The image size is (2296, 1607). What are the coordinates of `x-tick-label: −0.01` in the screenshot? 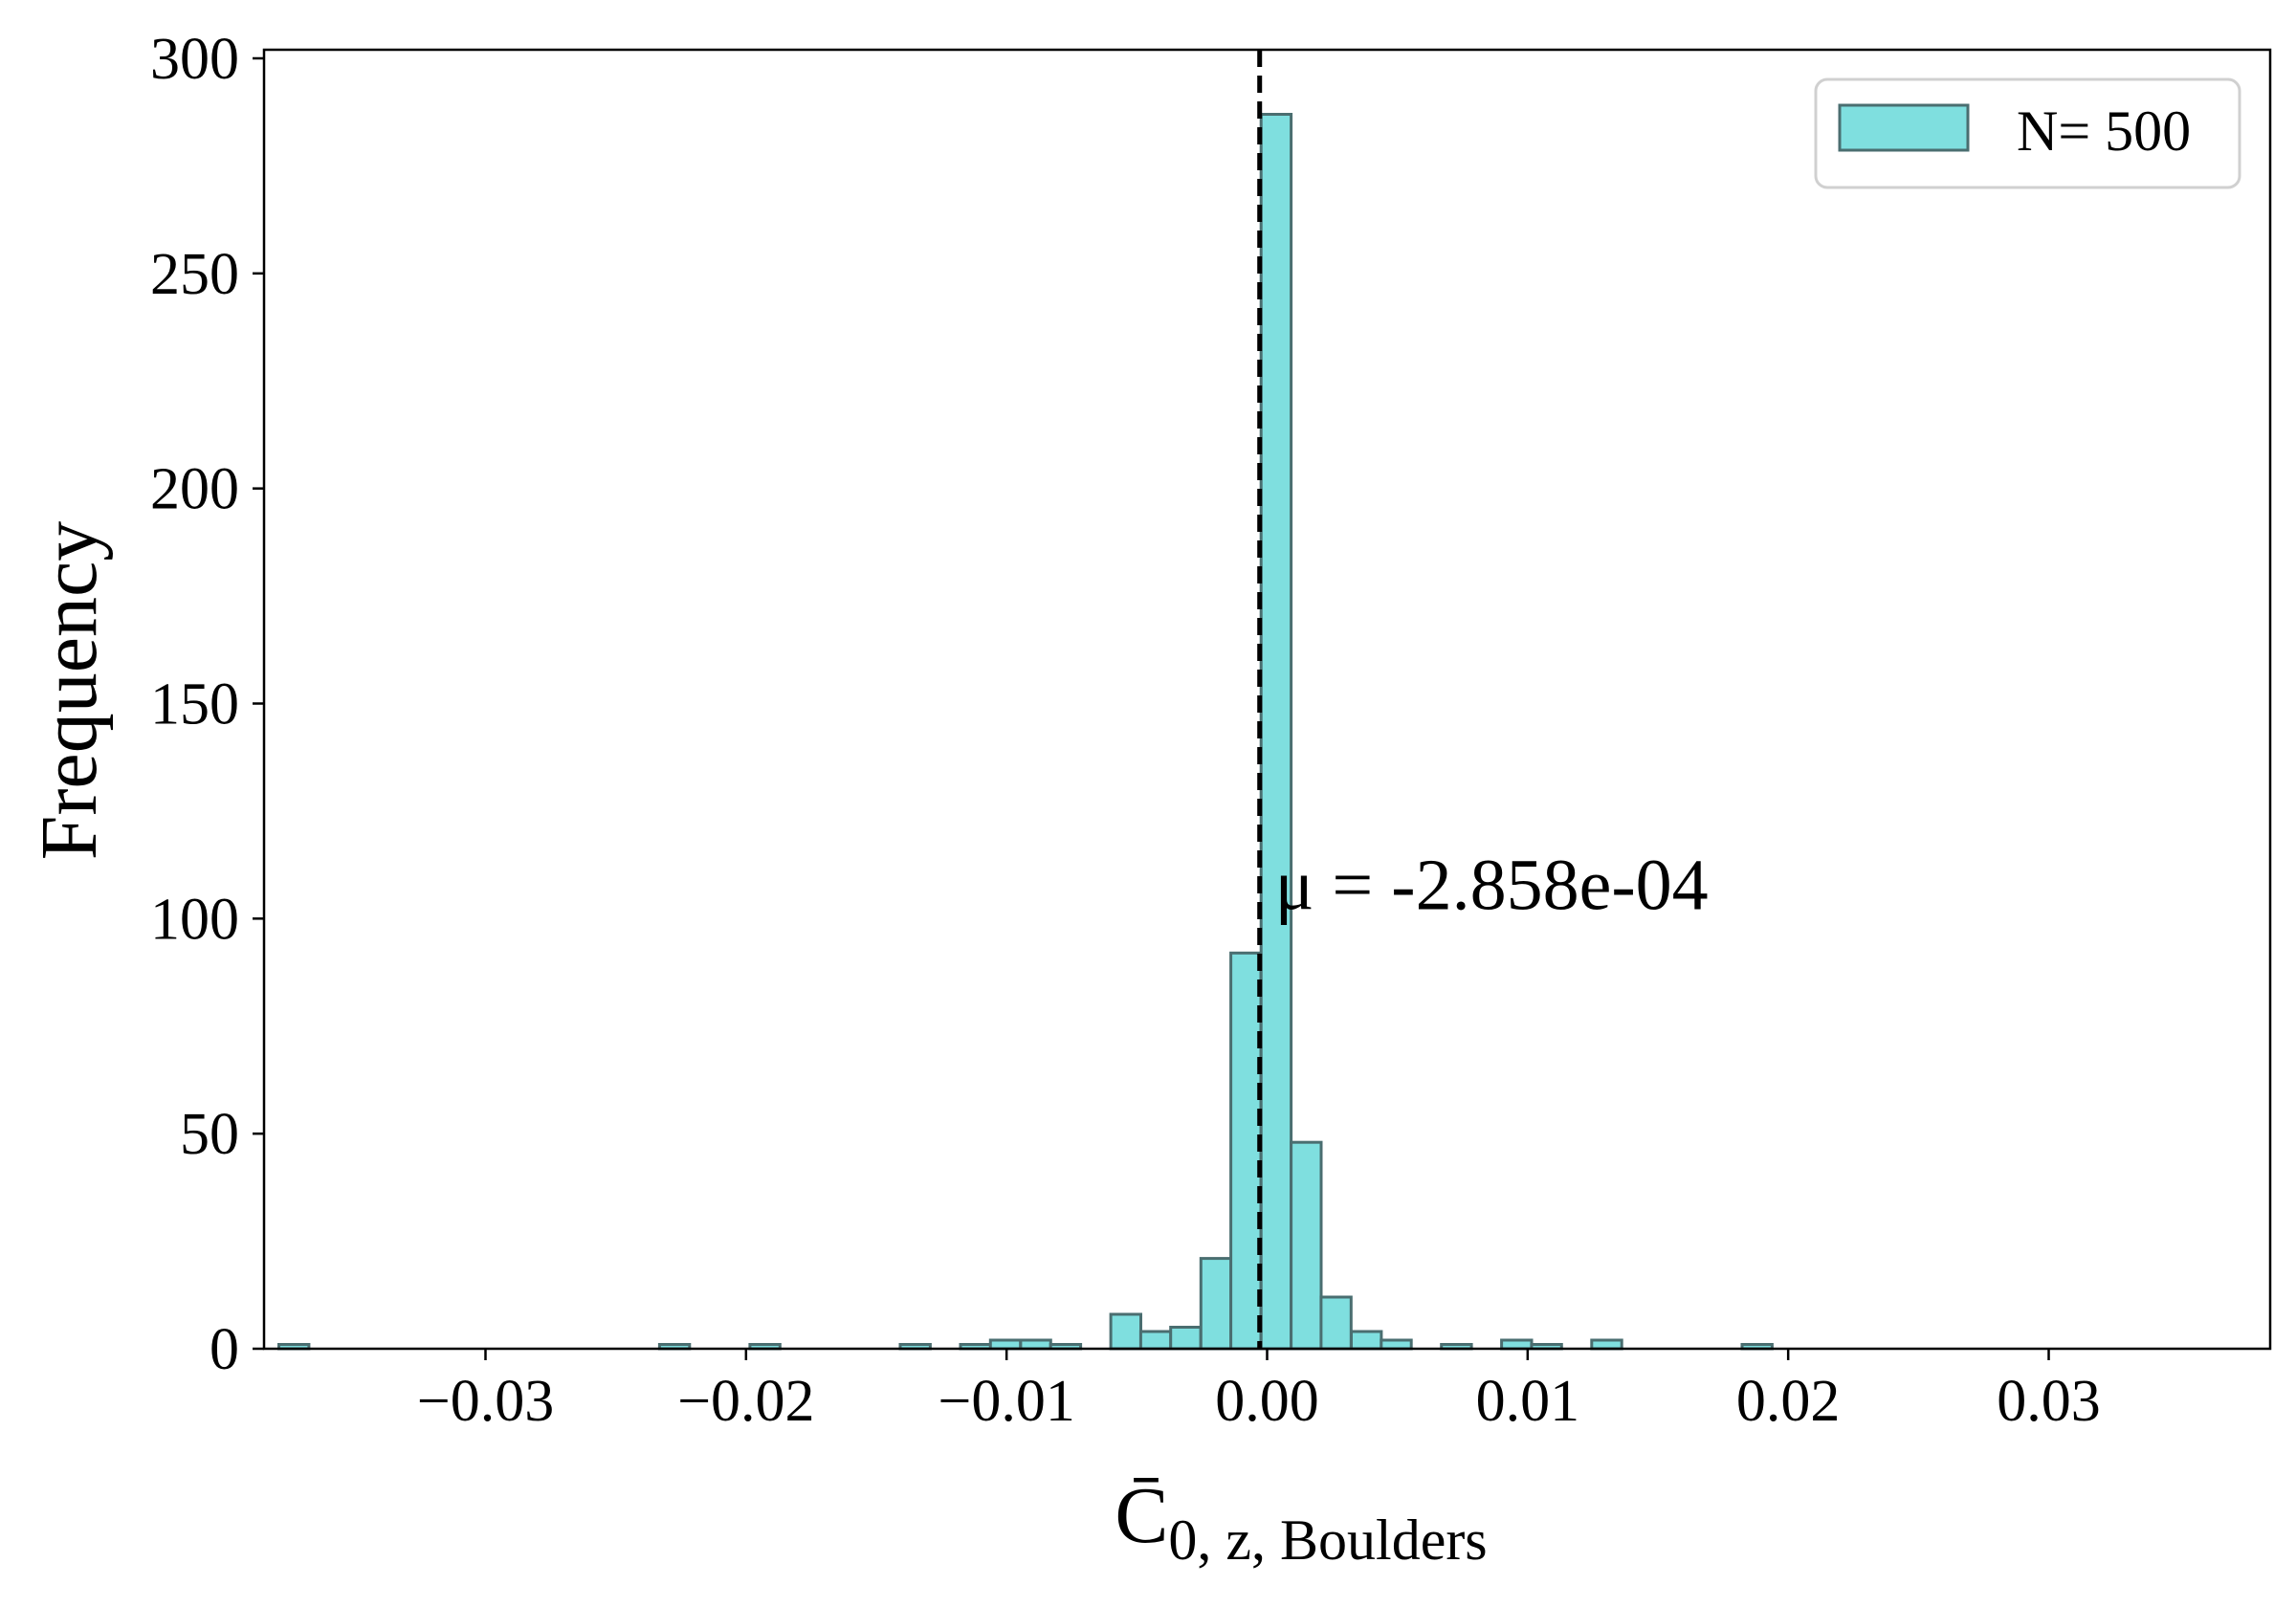 It's located at (1006, 1401).